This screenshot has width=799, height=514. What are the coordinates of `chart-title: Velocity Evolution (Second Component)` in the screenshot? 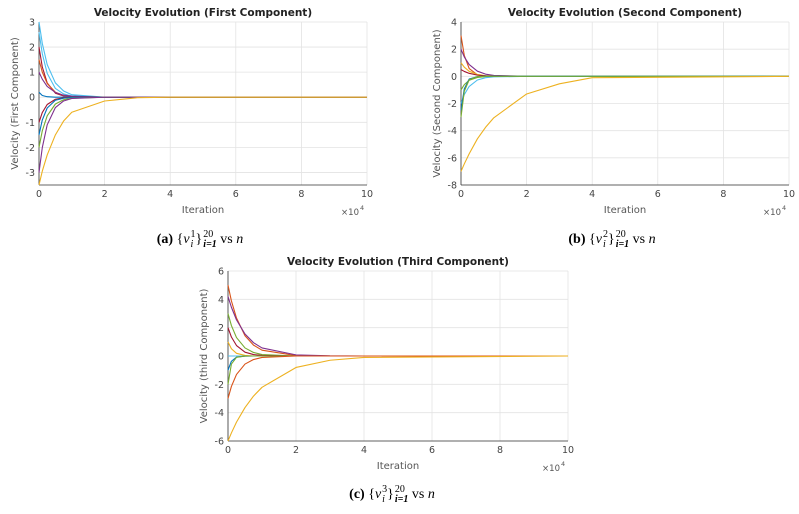 It's located at (625, 13).